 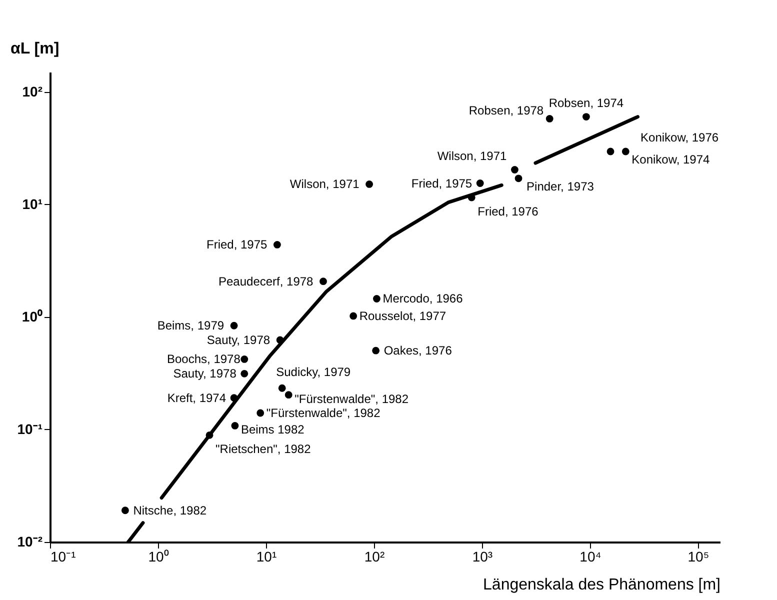 I want to click on annotation: Beims, 1979, so click(x=190, y=325).